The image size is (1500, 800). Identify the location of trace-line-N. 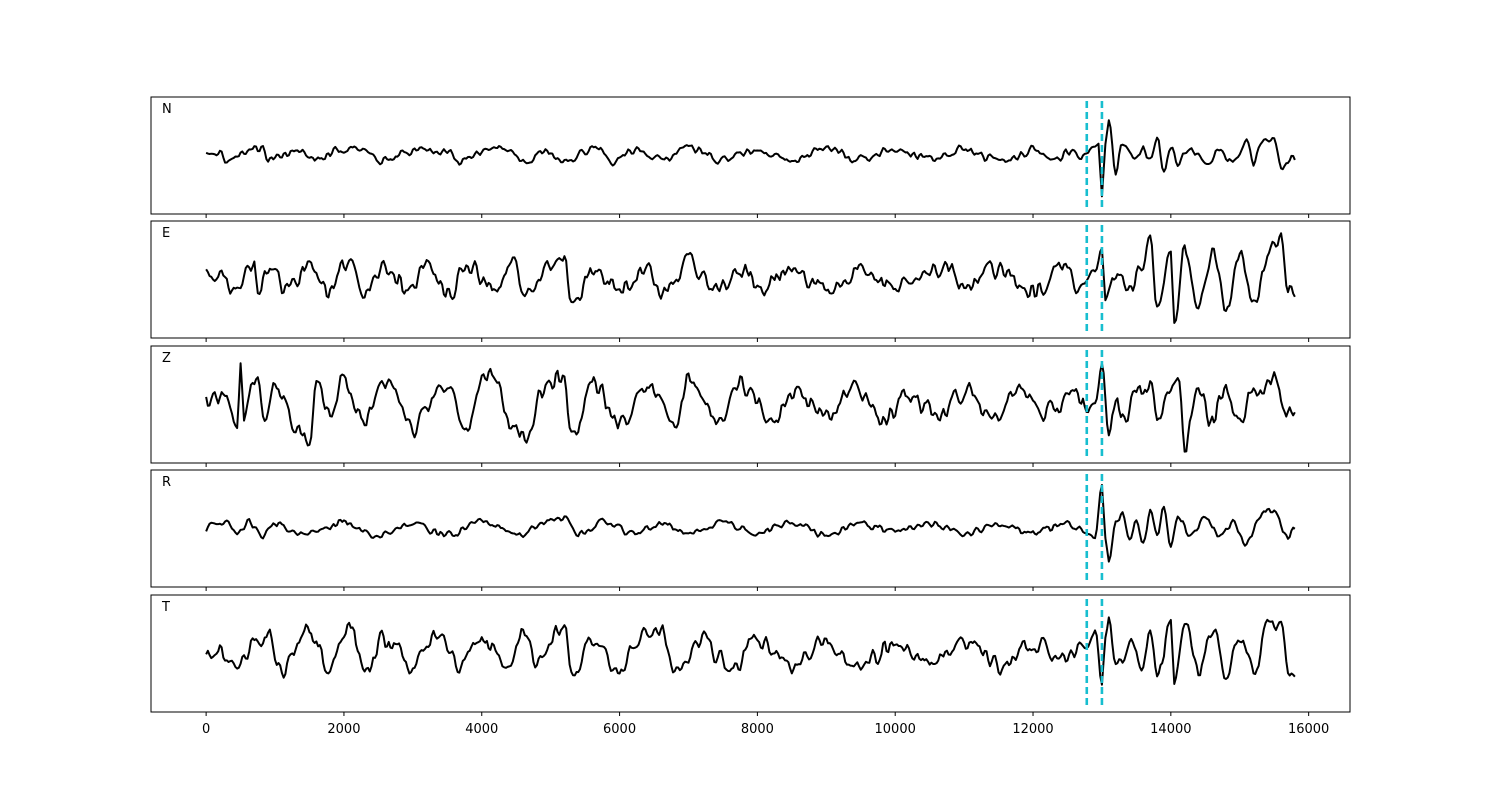
(750, 158).